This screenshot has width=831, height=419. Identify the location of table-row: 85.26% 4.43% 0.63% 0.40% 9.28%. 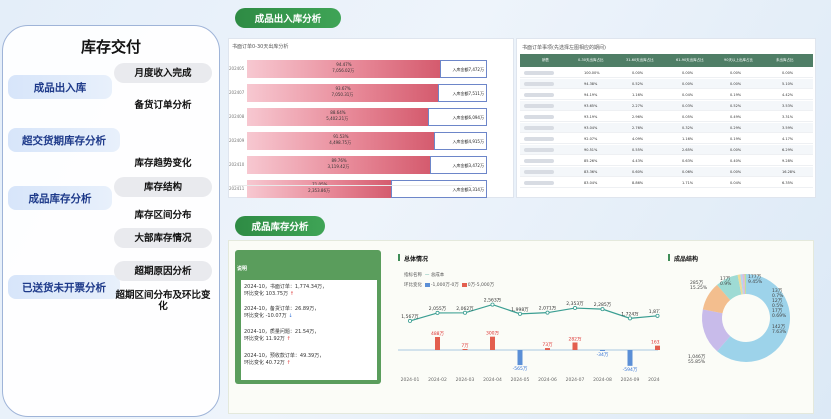
(666, 161).